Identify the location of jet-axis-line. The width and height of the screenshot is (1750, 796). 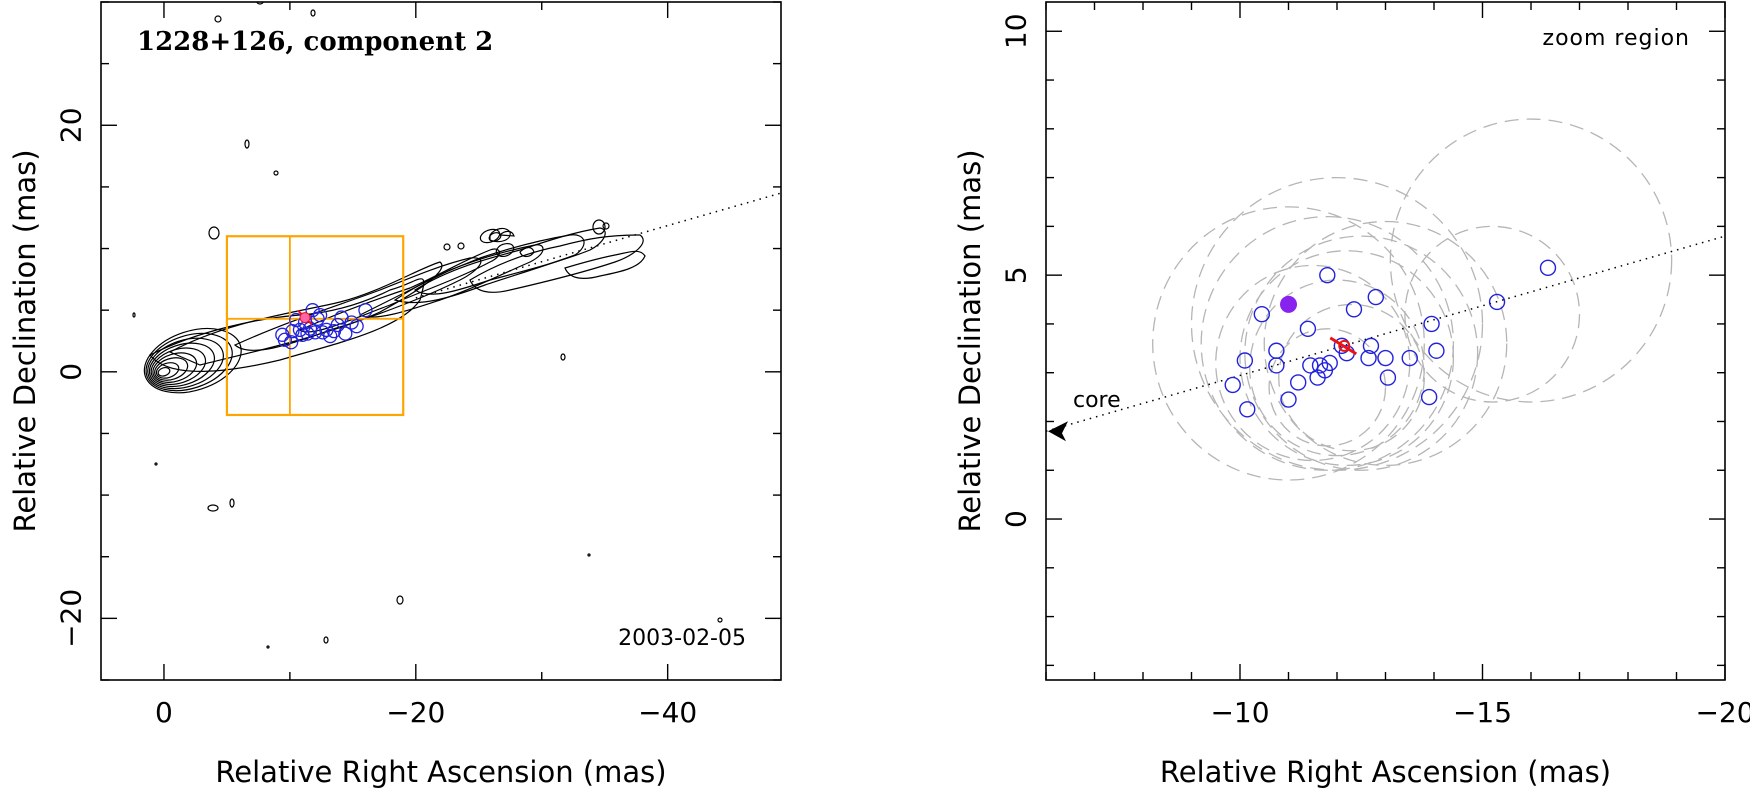
(598, 245).